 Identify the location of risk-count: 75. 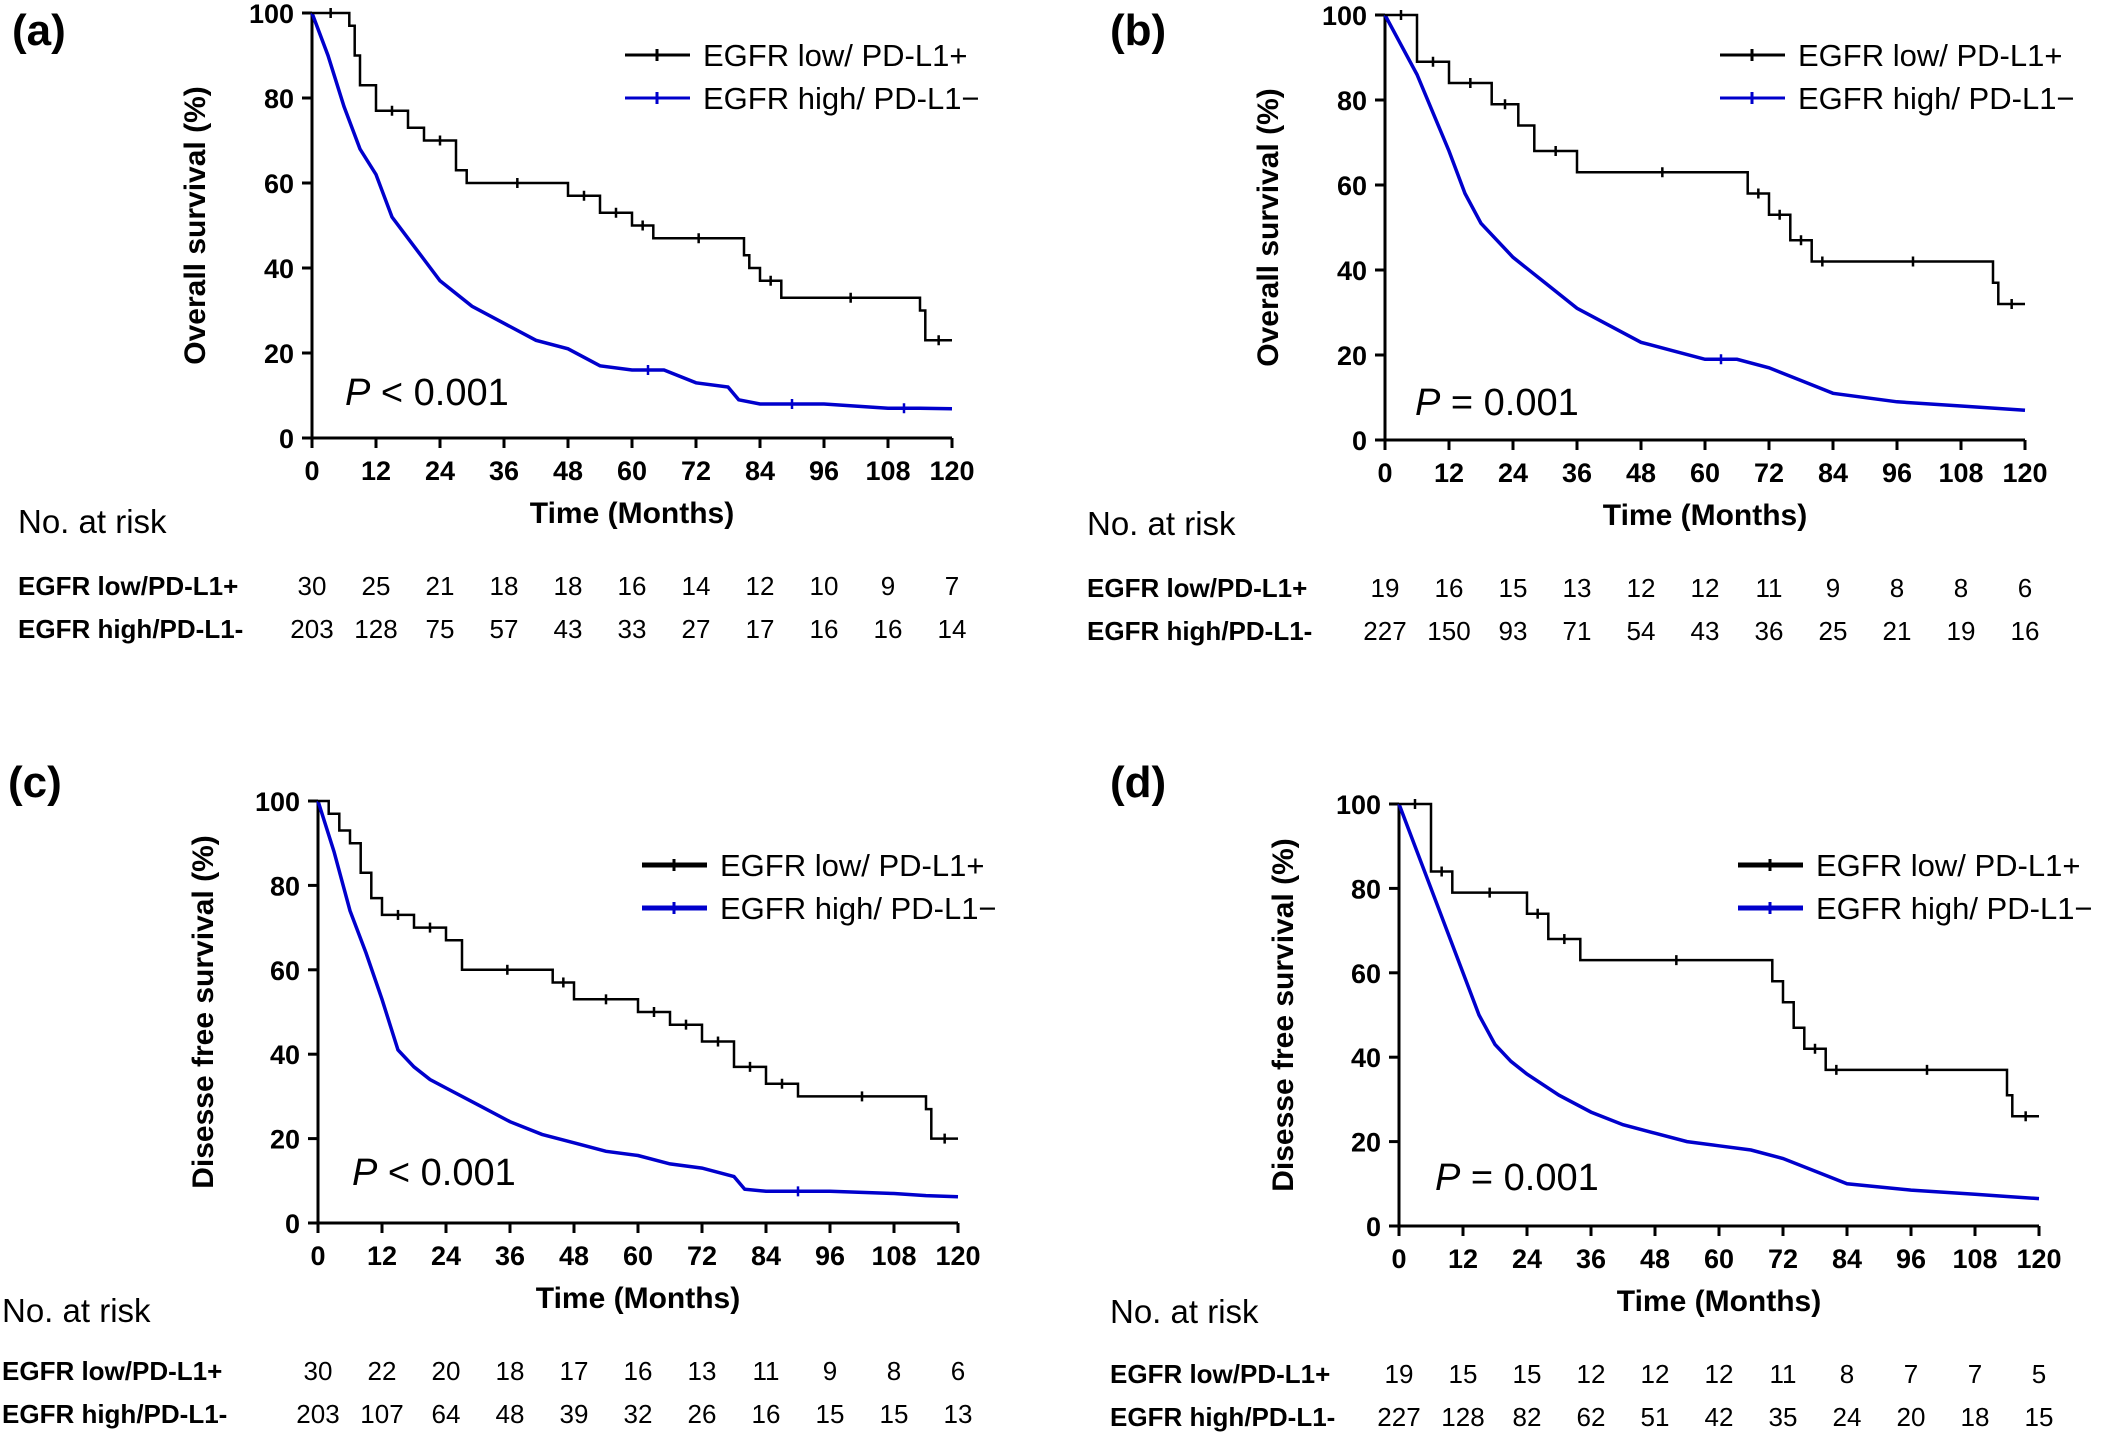
(440, 629).